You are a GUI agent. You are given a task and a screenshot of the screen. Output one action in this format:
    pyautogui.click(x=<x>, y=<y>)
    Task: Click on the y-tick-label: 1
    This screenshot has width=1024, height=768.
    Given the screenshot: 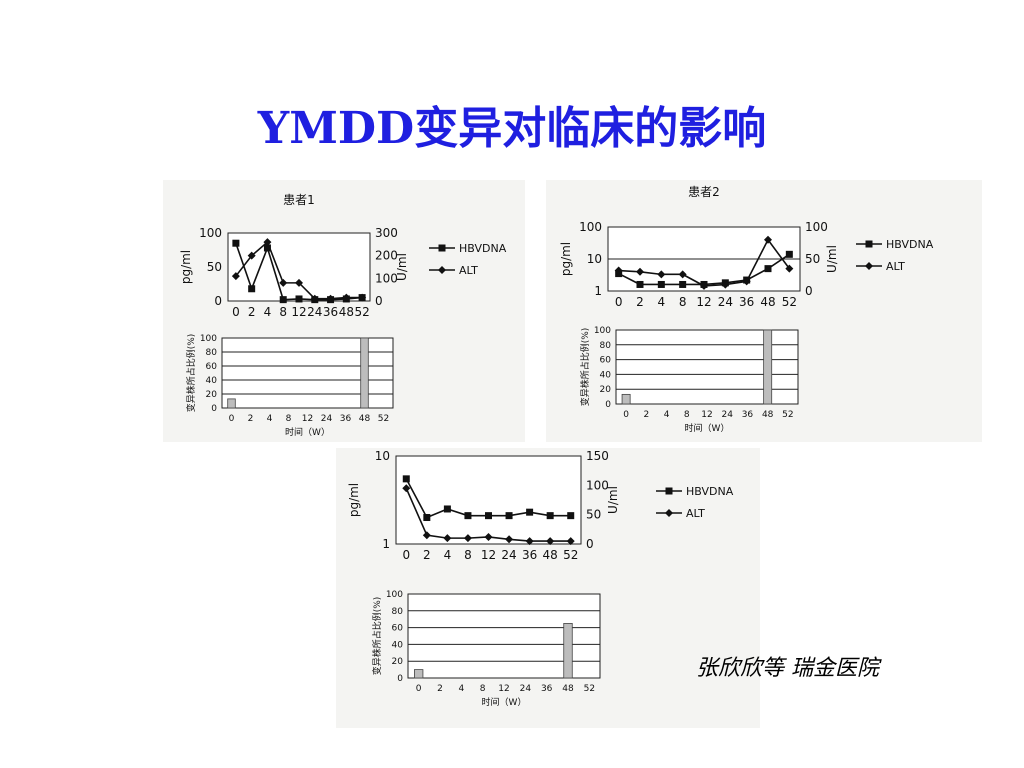 What is the action you would take?
    pyautogui.click(x=386, y=544)
    